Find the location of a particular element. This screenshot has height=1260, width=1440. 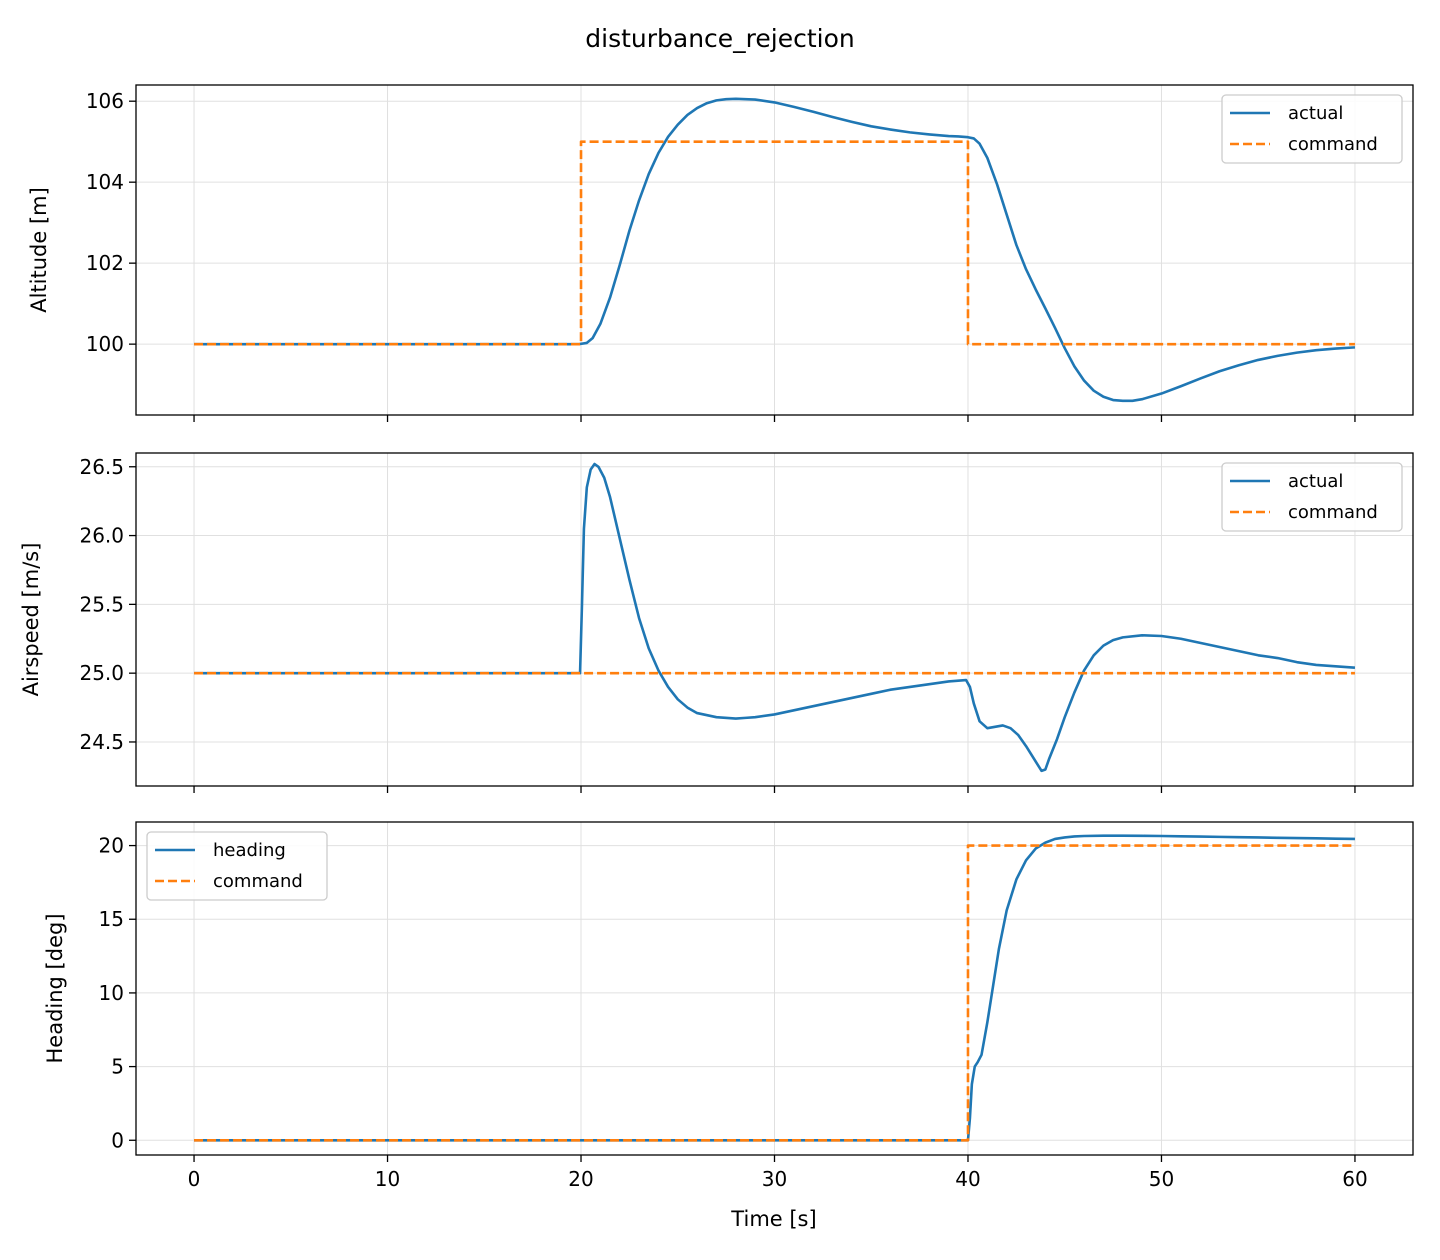

y-tick-label: 20 is located at coordinates (111, 846).